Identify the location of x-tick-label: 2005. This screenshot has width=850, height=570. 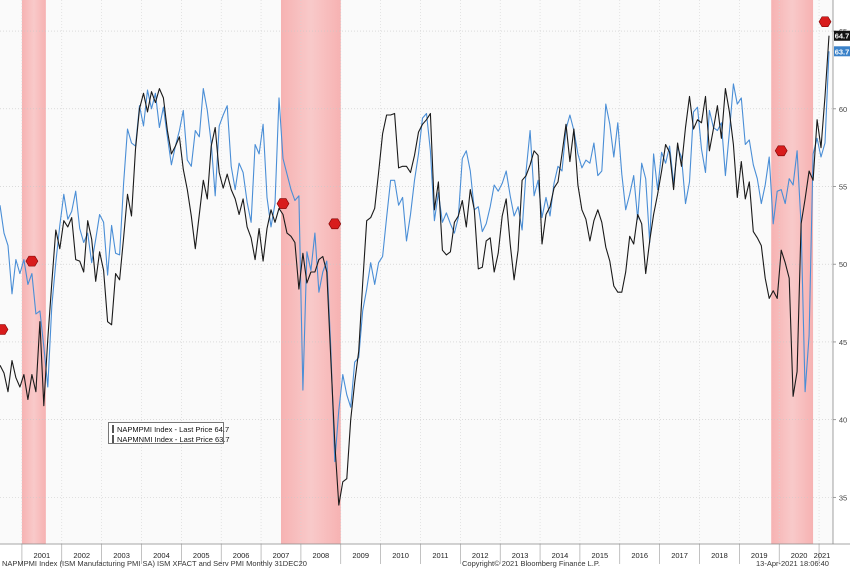
(201, 555).